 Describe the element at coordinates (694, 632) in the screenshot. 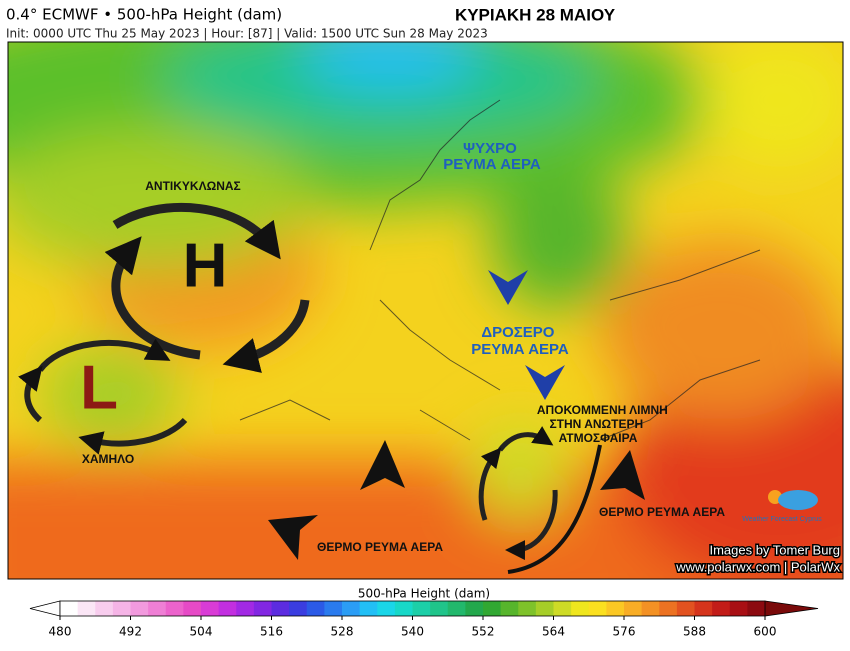

I see `colorbar-tick-label: 588` at that location.